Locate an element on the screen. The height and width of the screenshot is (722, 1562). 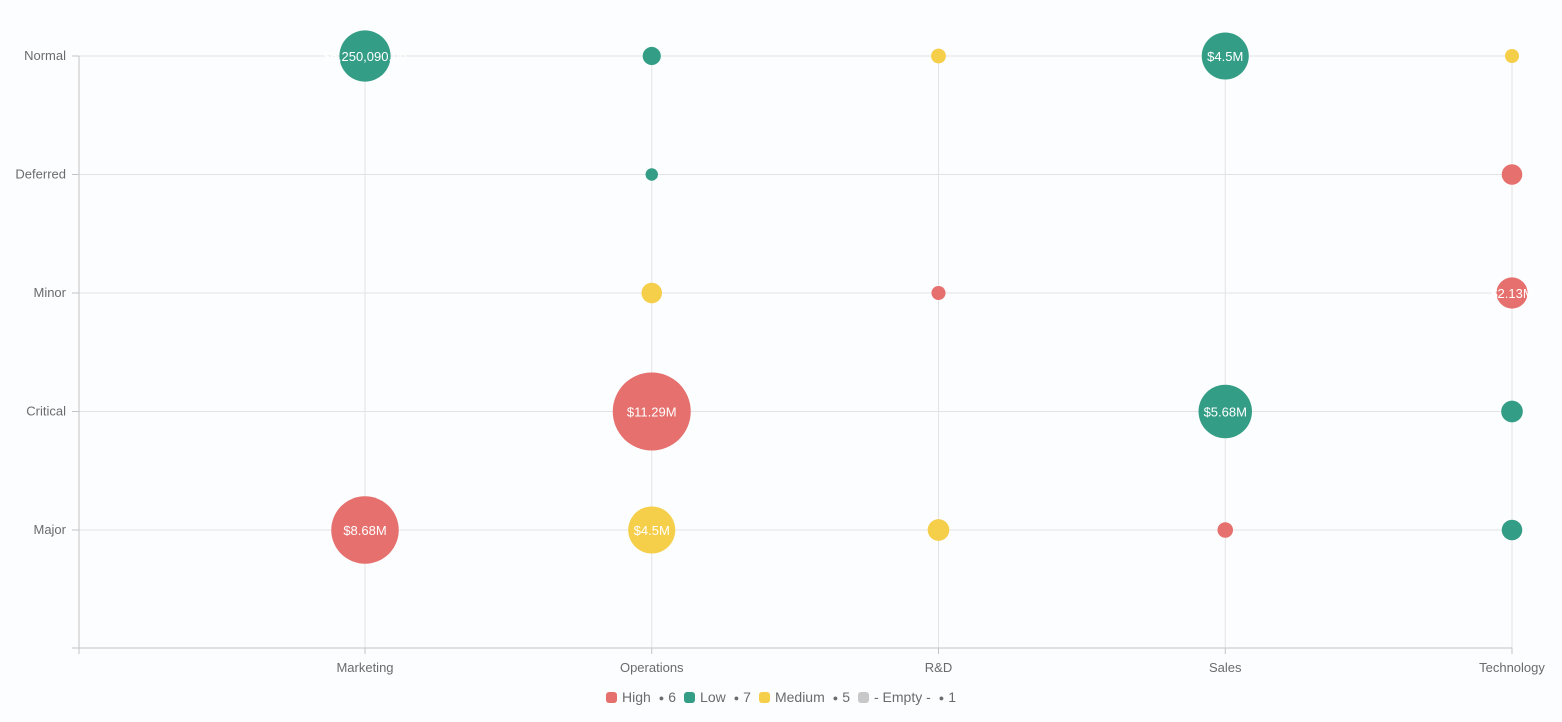
bubble-value-label: $8.68M is located at coordinates (364, 530).